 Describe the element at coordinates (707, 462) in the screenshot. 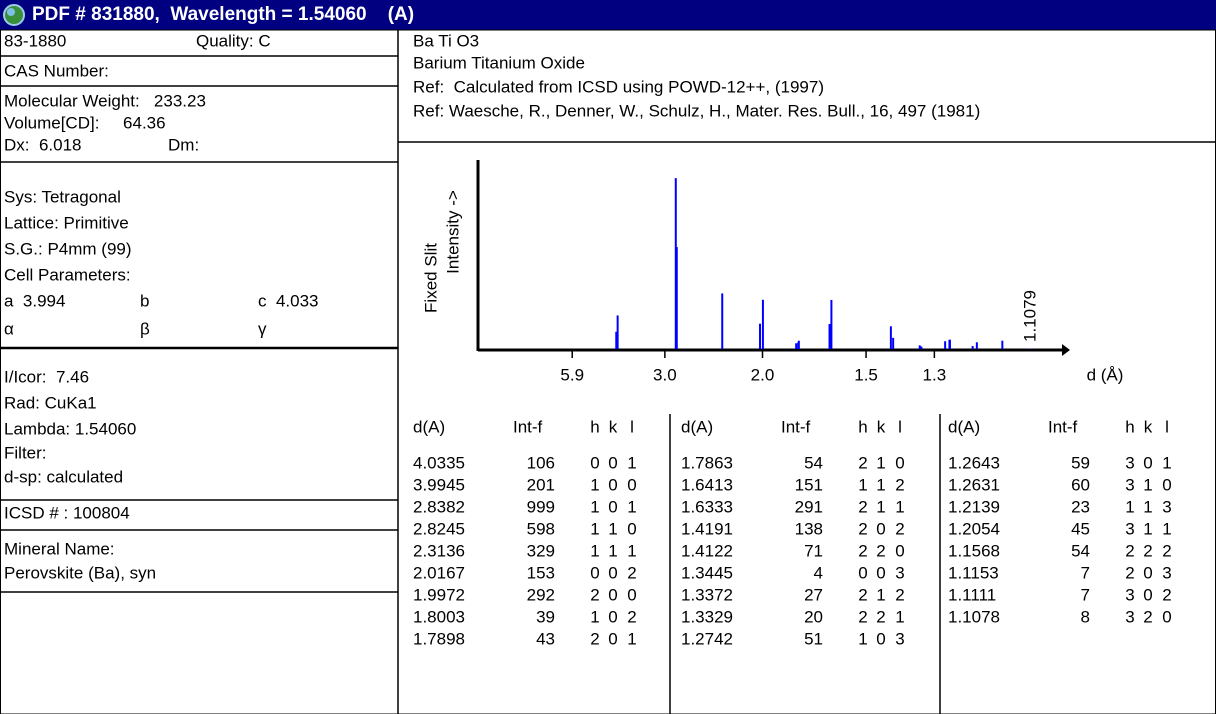

I see `table-cell: 1.7863` at that location.